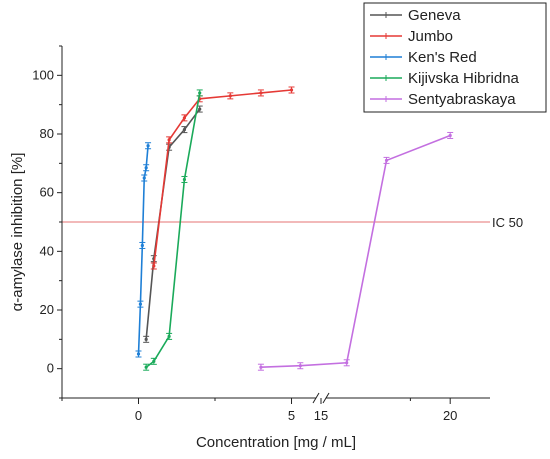 This screenshot has height=459, width=550. I want to click on y-tick-label: 0, so click(50, 368).